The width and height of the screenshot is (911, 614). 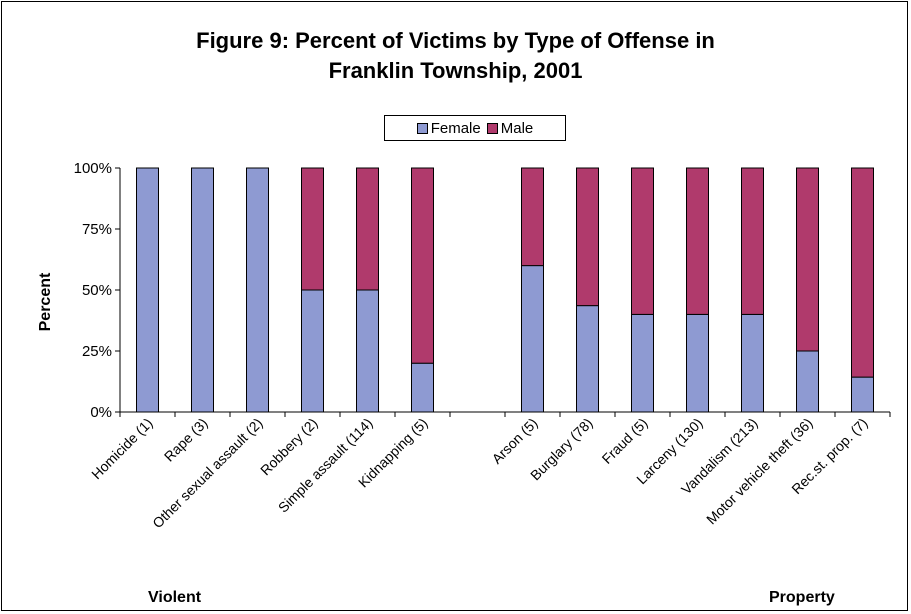 What do you see at coordinates (207, 473) in the screenshot?
I see `x-tick-label: Other sexual assault (2)` at bounding box center [207, 473].